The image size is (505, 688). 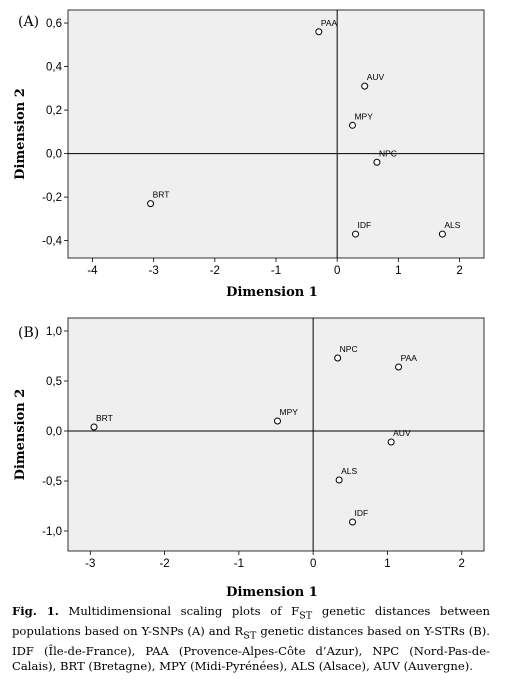 I want to click on caption-subscript-1: ST, so click(x=306, y=616).